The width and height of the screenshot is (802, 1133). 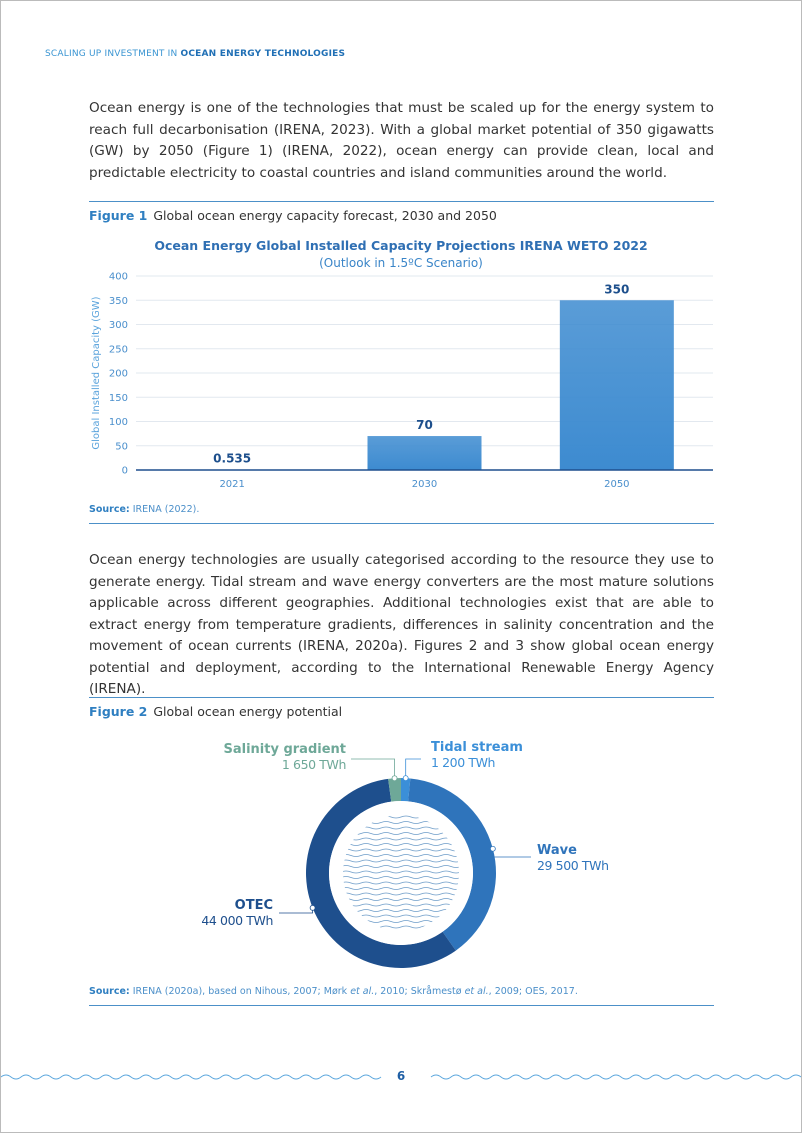 I want to click on segment-value: 1 200 TWh, so click(x=463, y=762).